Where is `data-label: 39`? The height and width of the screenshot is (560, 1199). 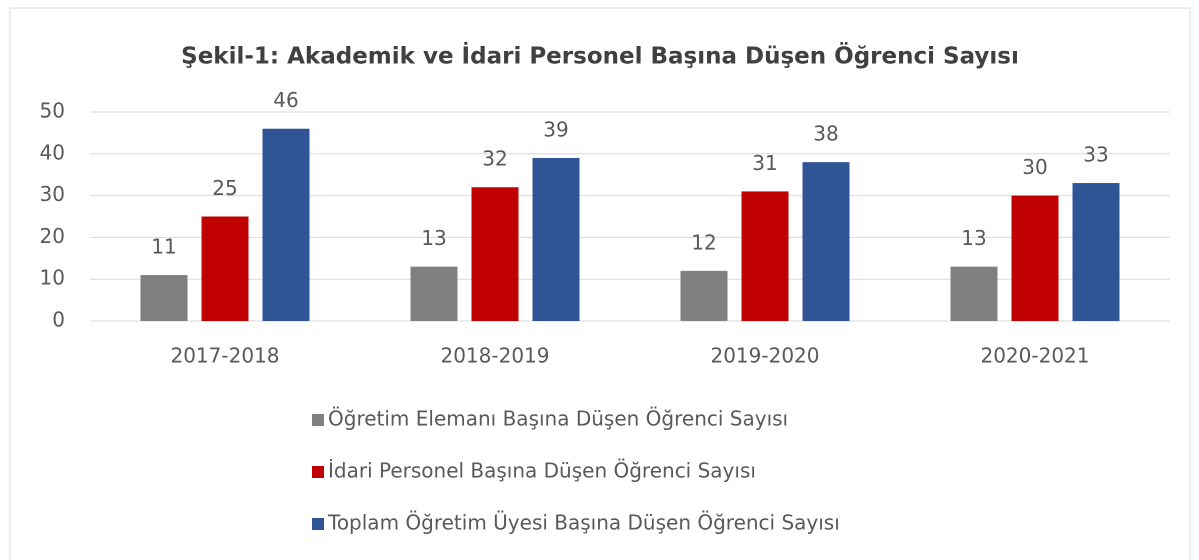
data-label: 39 is located at coordinates (555, 129).